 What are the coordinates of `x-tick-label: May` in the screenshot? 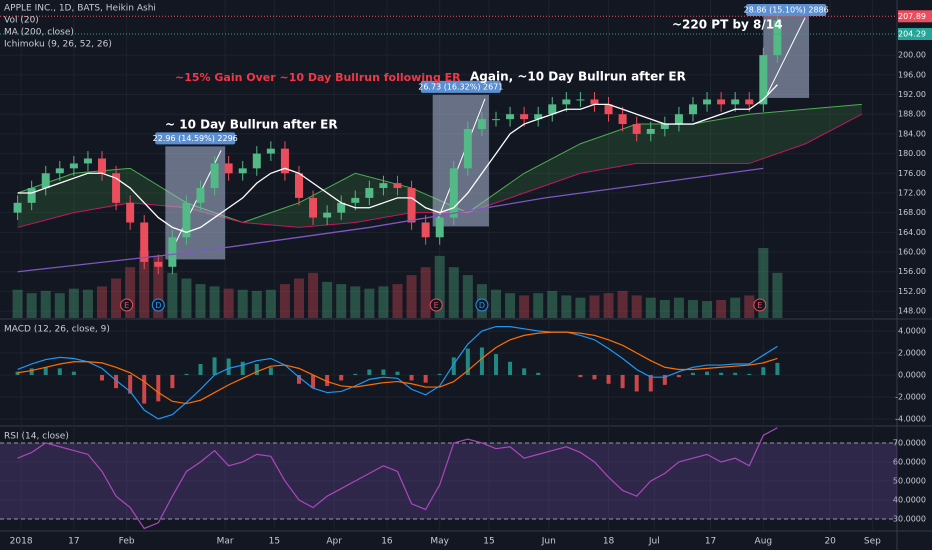 It's located at (439, 542).